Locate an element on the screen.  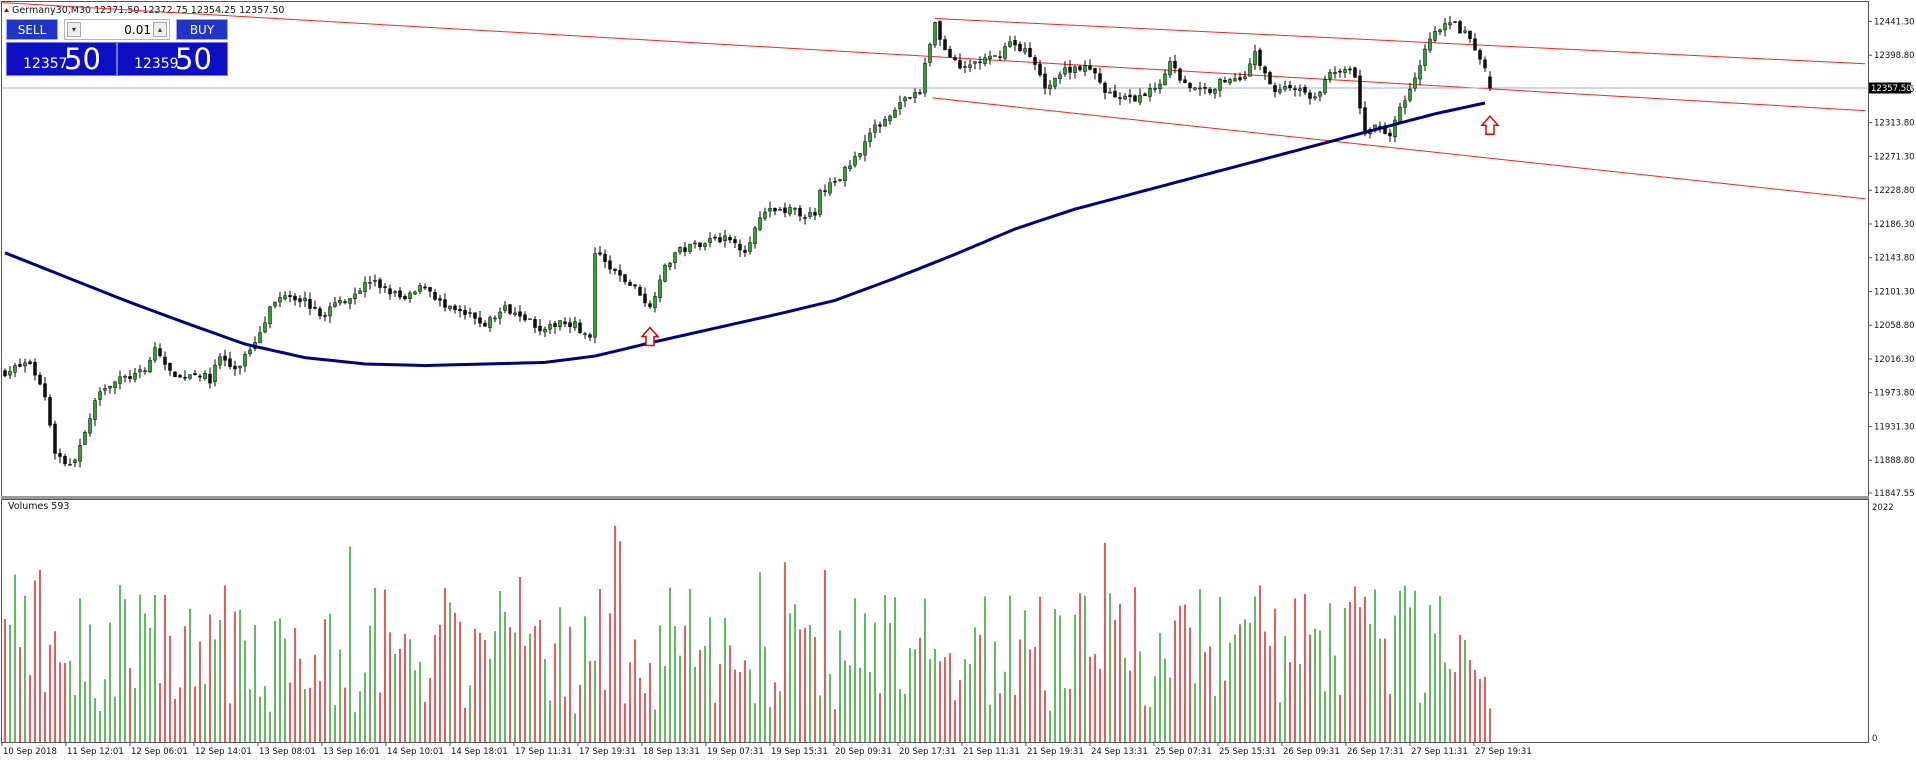
buy-button: BUY is located at coordinates (202, 29).